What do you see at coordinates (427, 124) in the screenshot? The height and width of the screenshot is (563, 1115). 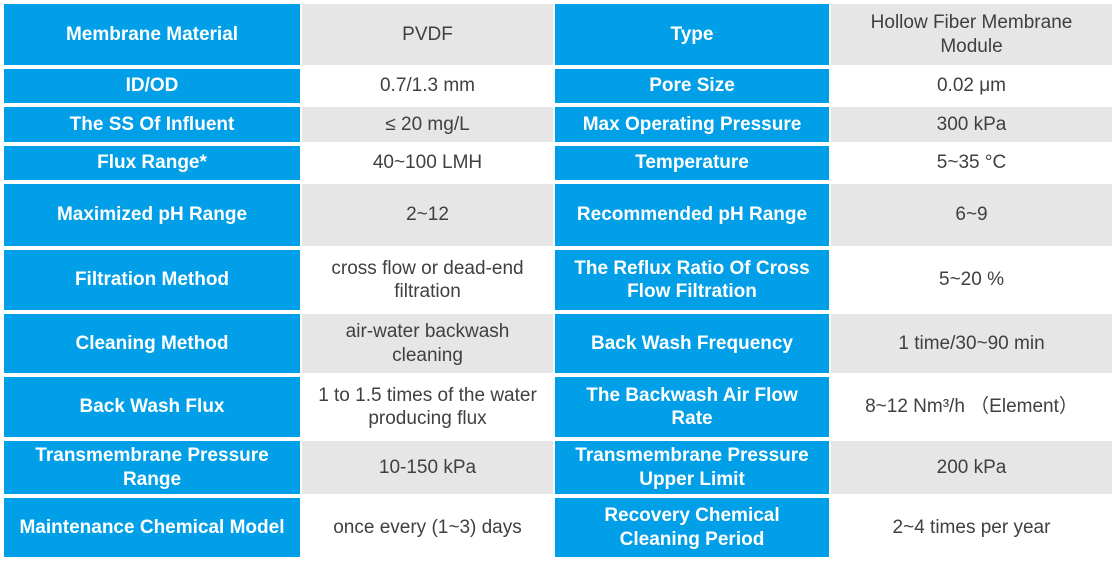 I see `value-ss-of-influent: ≤ 20 mg/L` at bounding box center [427, 124].